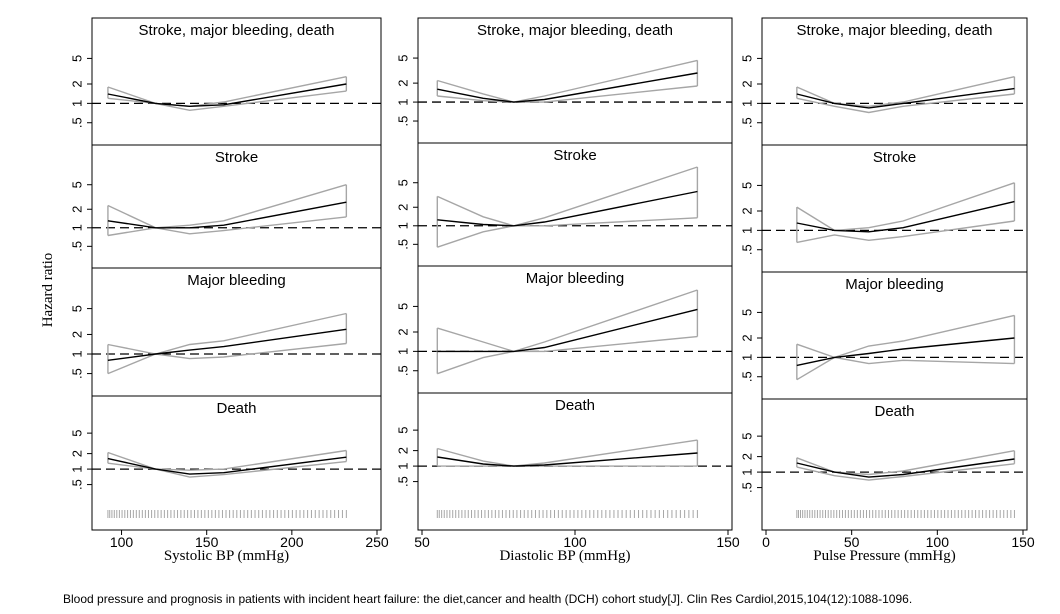  I want to click on panel-stroke: Stroke .5 1 2 5, so click(883, 199).